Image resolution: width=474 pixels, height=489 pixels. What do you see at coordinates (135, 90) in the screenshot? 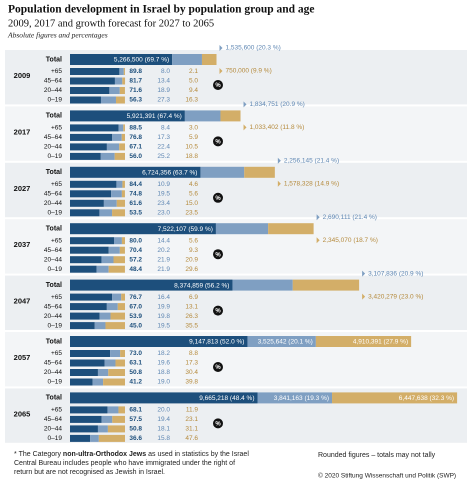
I see `age-value-label: 71.6` at bounding box center [135, 90].